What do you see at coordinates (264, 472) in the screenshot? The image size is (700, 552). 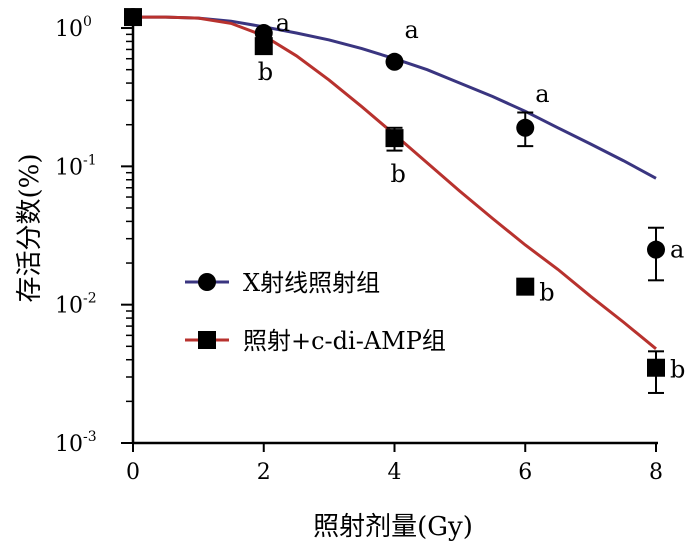 I see `x-tick-label: 2` at bounding box center [264, 472].